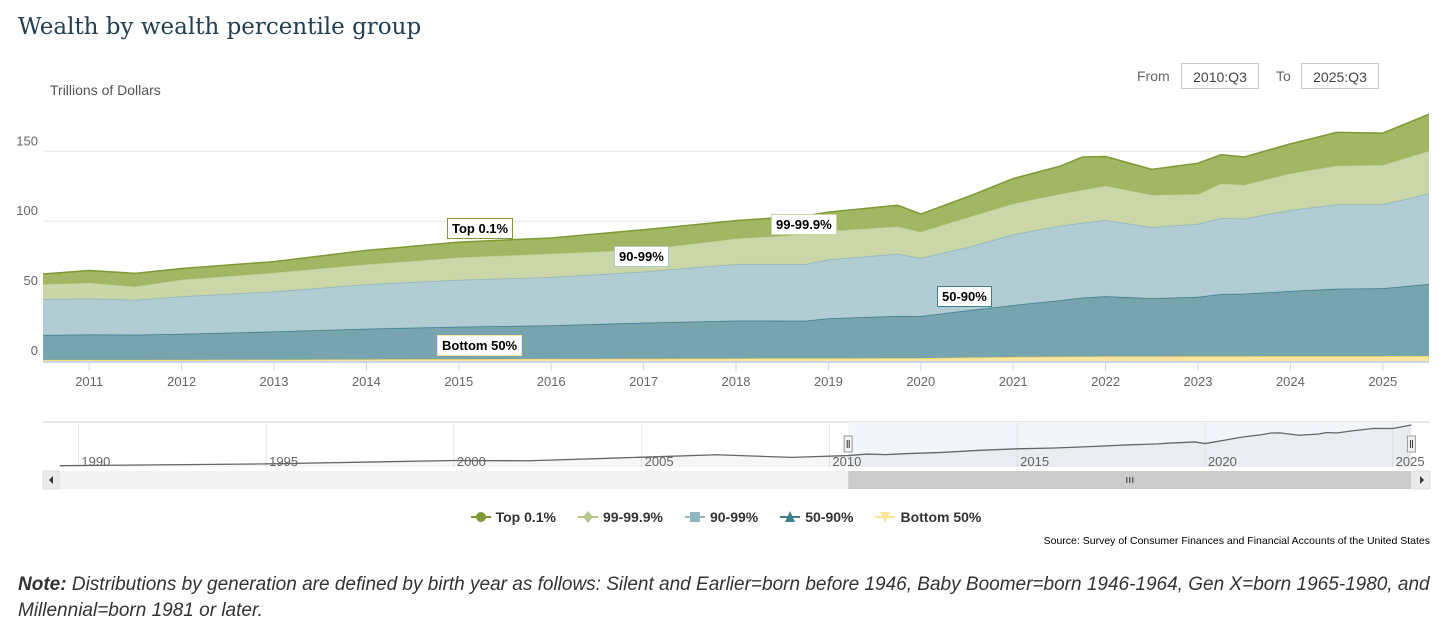 Image resolution: width=1452 pixels, height=635 pixels. Describe the element at coordinates (181, 381) in the screenshot. I see `x-tick-label: 2012` at that location.